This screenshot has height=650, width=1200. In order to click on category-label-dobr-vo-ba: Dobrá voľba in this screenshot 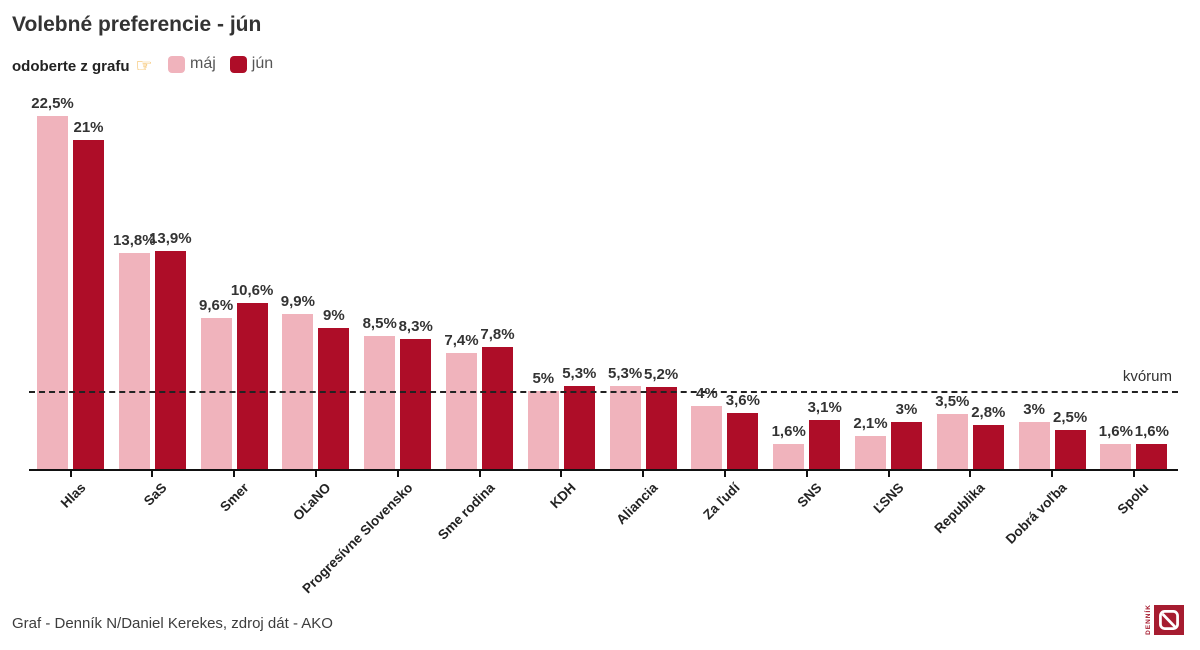, I will do `click(1036, 513)`.